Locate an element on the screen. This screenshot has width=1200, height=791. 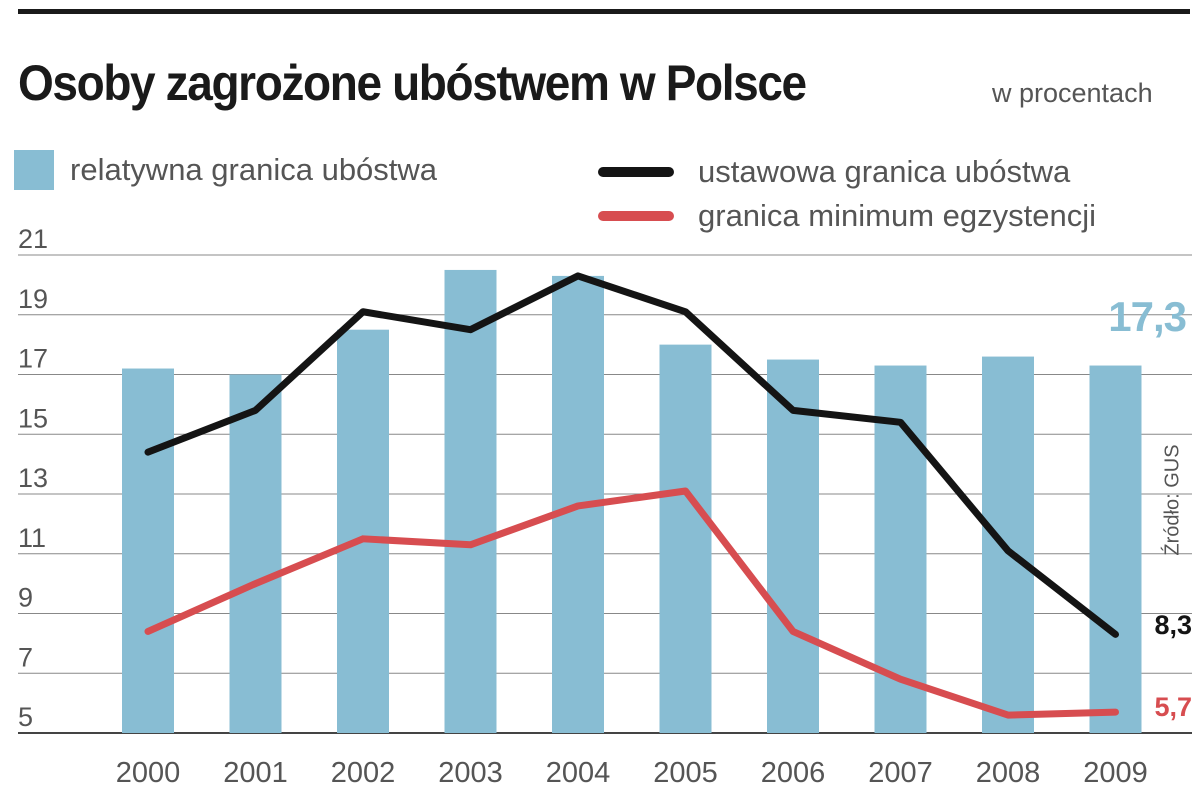
legend-item-red-line: granica minimum egzystencji is located at coordinates (847, 216).